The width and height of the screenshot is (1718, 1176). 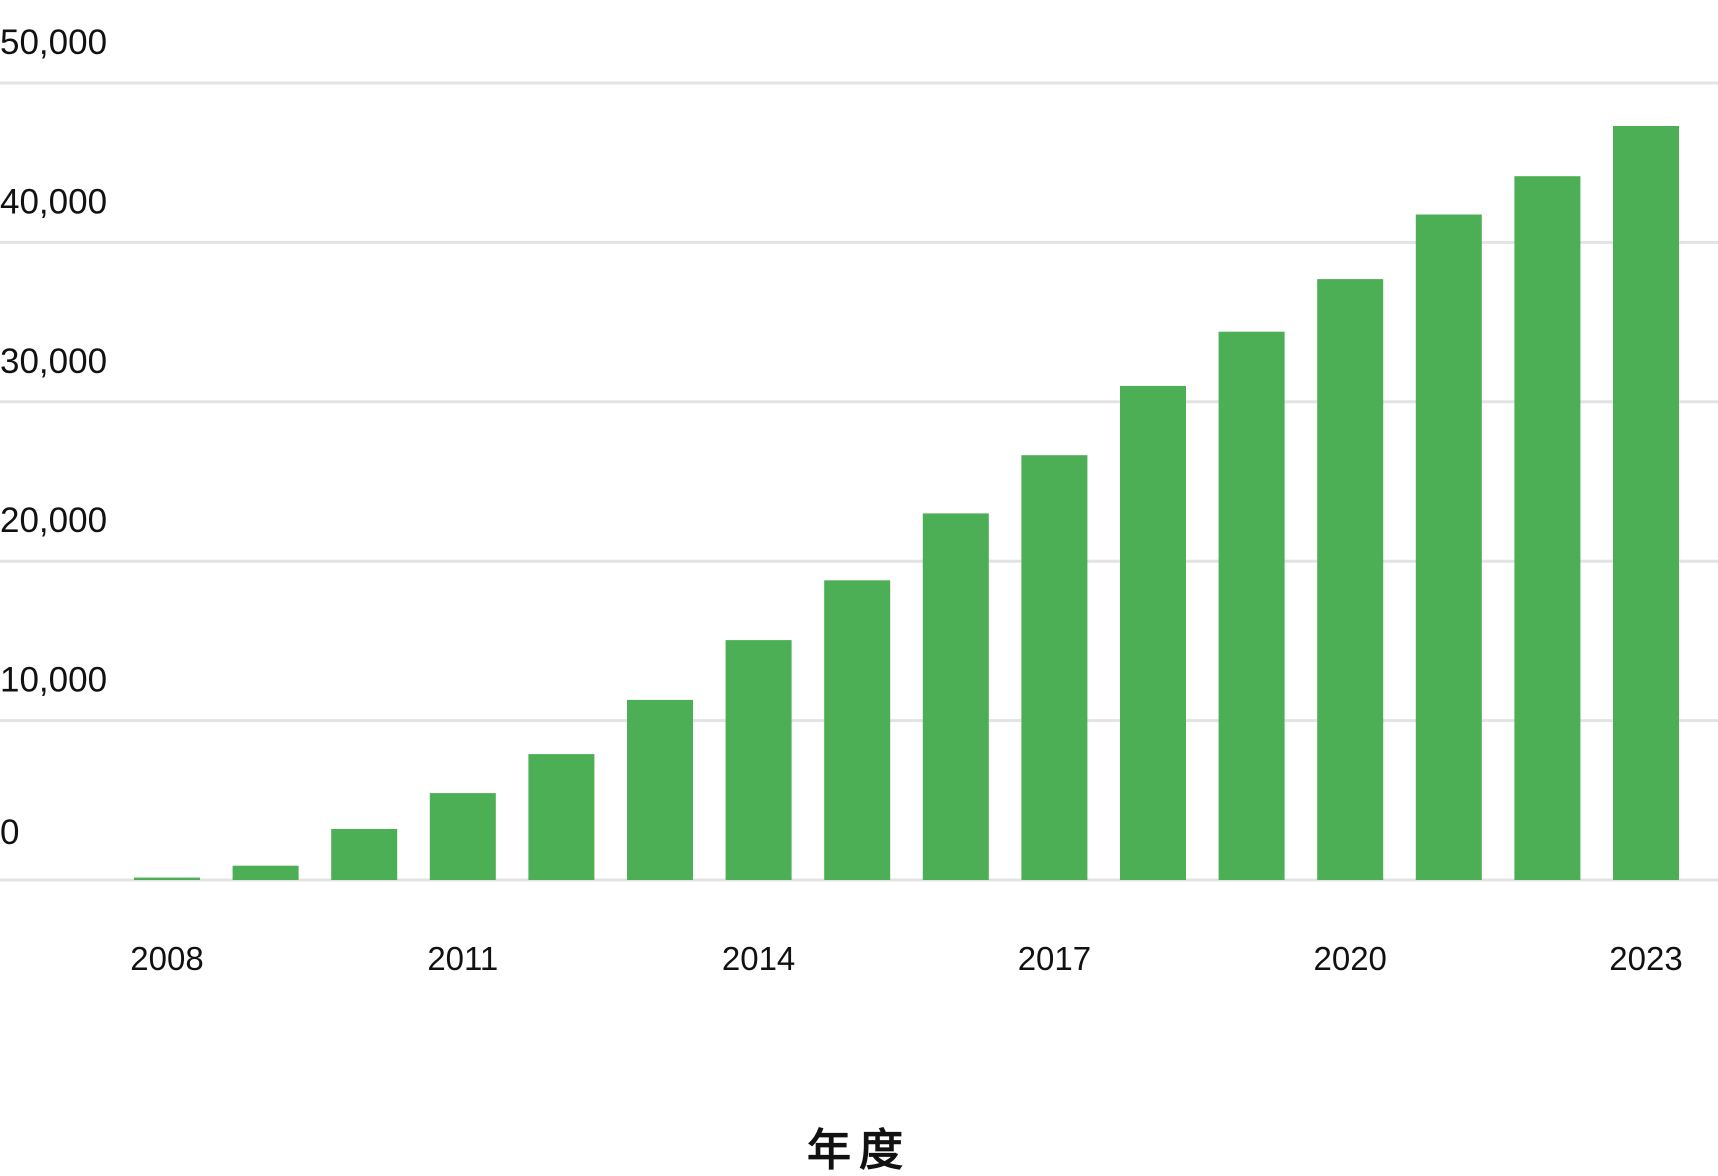 What do you see at coordinates (53, 361) in the screenshot?
I see `y-tick-label: 30,000` at bounding box center [53, 361].